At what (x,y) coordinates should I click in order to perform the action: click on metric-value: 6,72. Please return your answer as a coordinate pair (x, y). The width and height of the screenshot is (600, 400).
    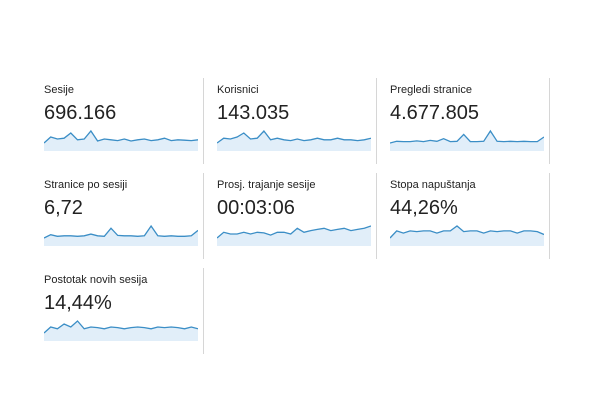
    Looking at the image, I should click on (63, 208).